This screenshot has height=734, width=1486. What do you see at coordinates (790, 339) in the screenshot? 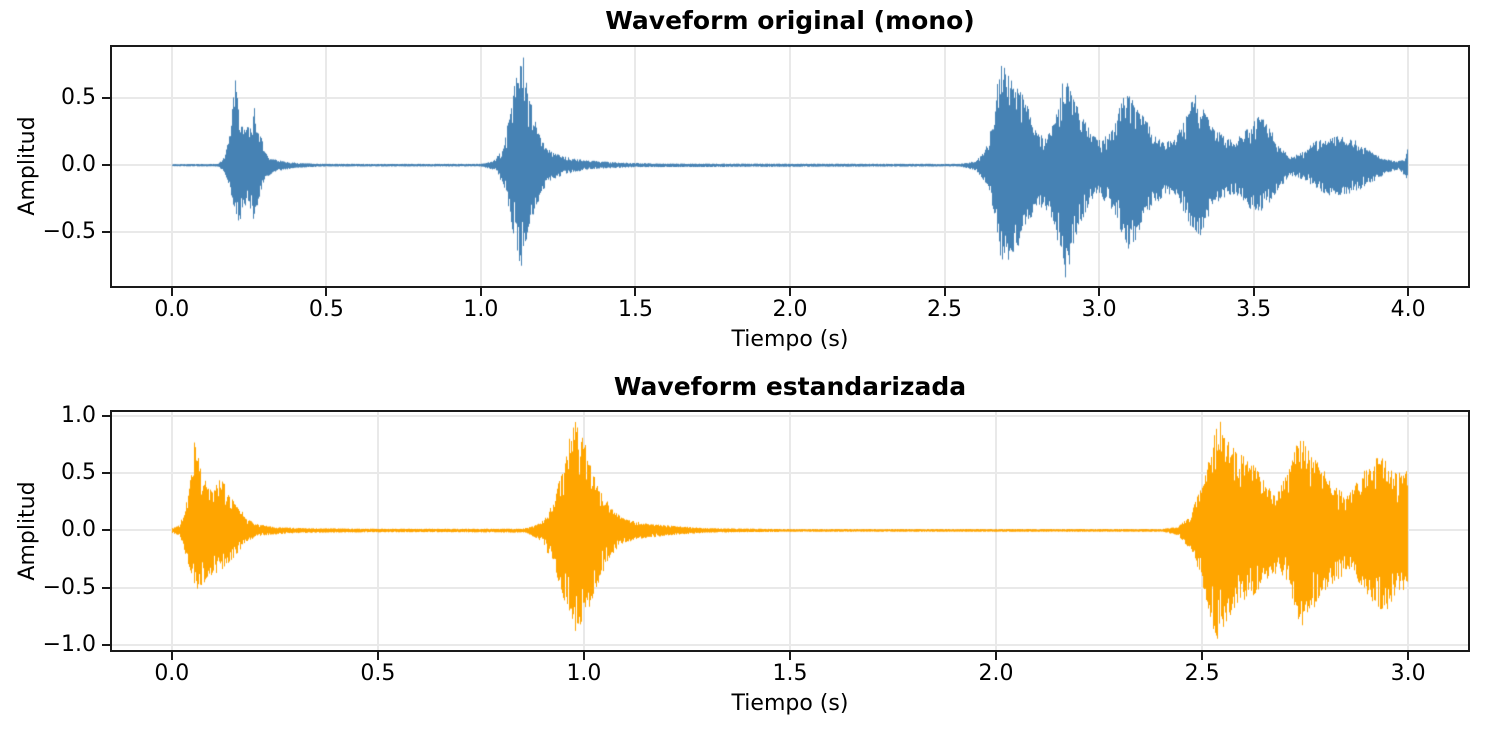
I see `x-axis-label-original: Tiempo (s)` at bounding box center [790, 339].